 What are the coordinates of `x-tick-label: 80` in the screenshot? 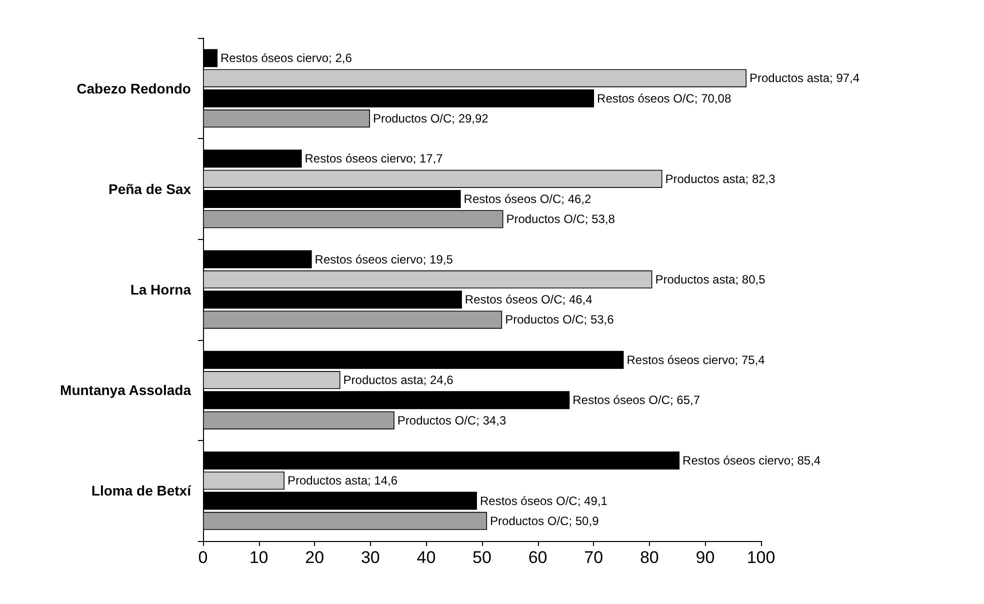 It's located at (649, 557).